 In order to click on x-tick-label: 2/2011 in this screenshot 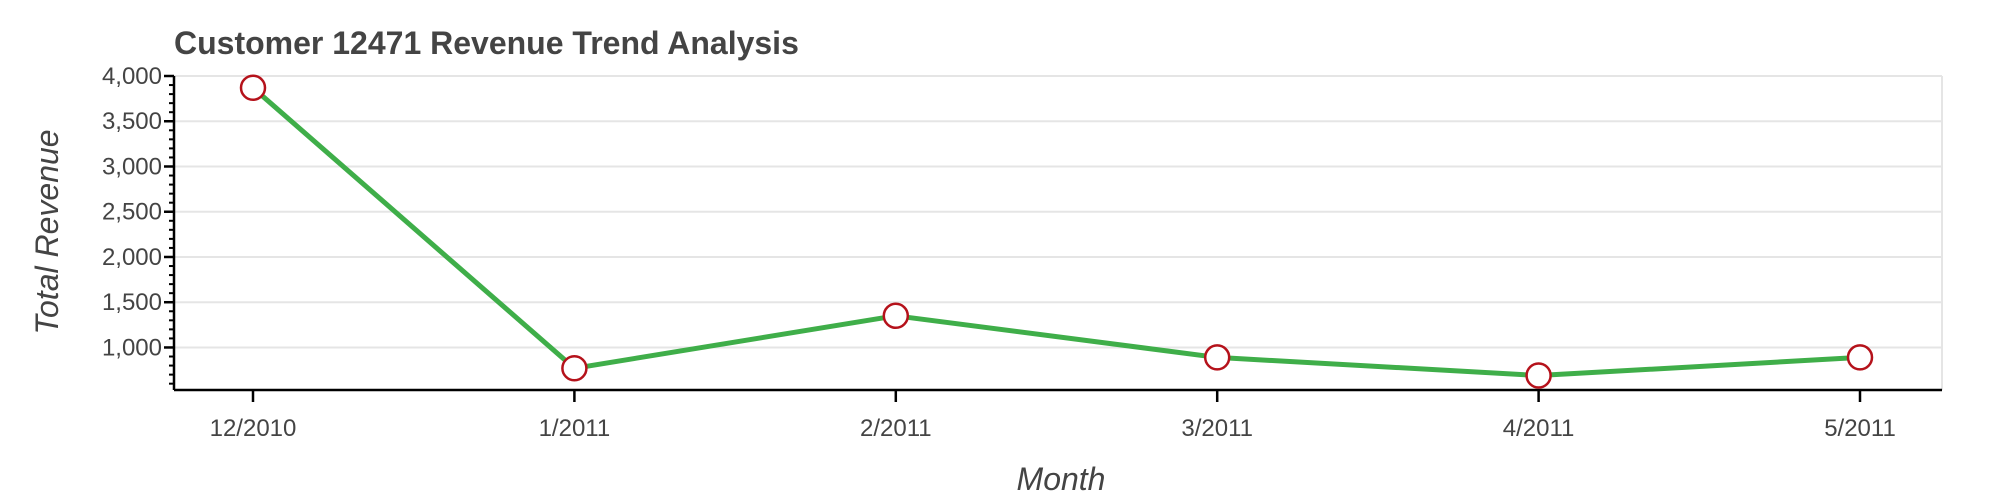, I will do `click(896, 428)`.